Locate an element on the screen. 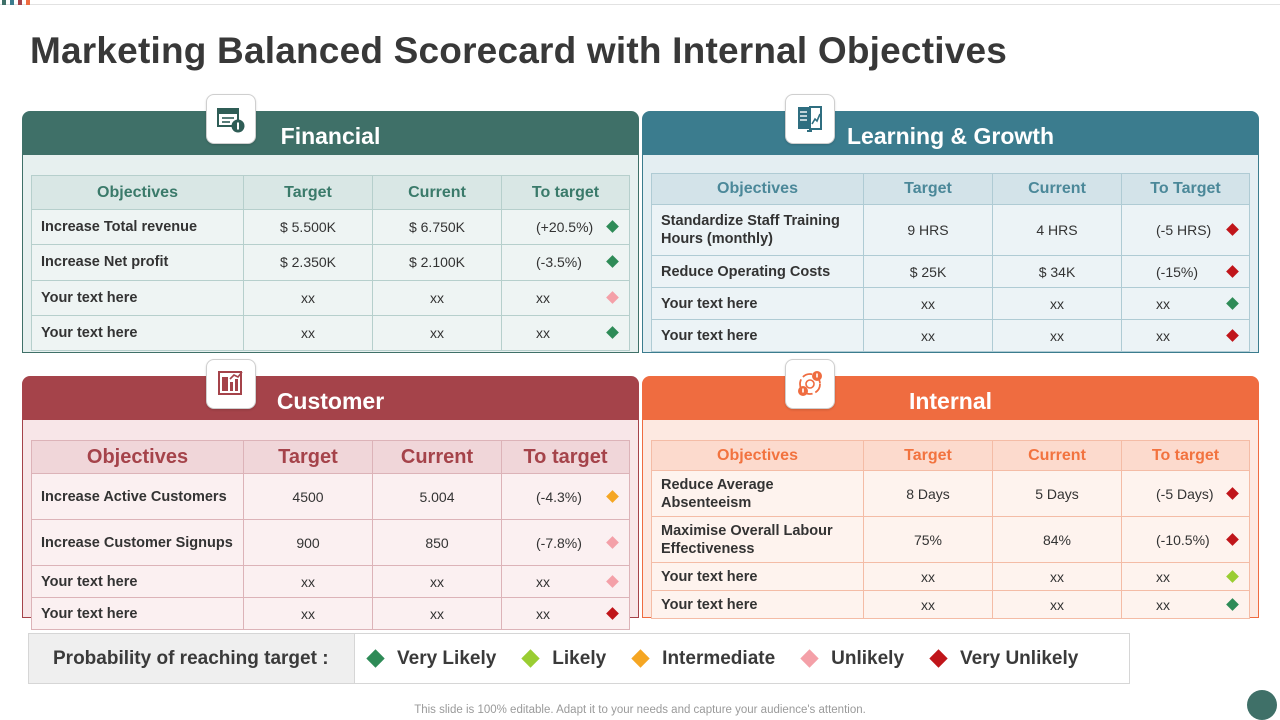  target-cell: 4500 is located at coordinates (308, 496).